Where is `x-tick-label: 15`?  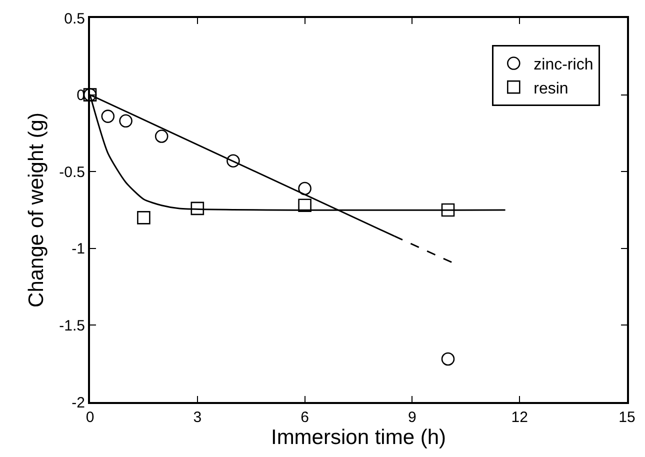 x-tick-label: 15 is located at coordinates (627, 417).